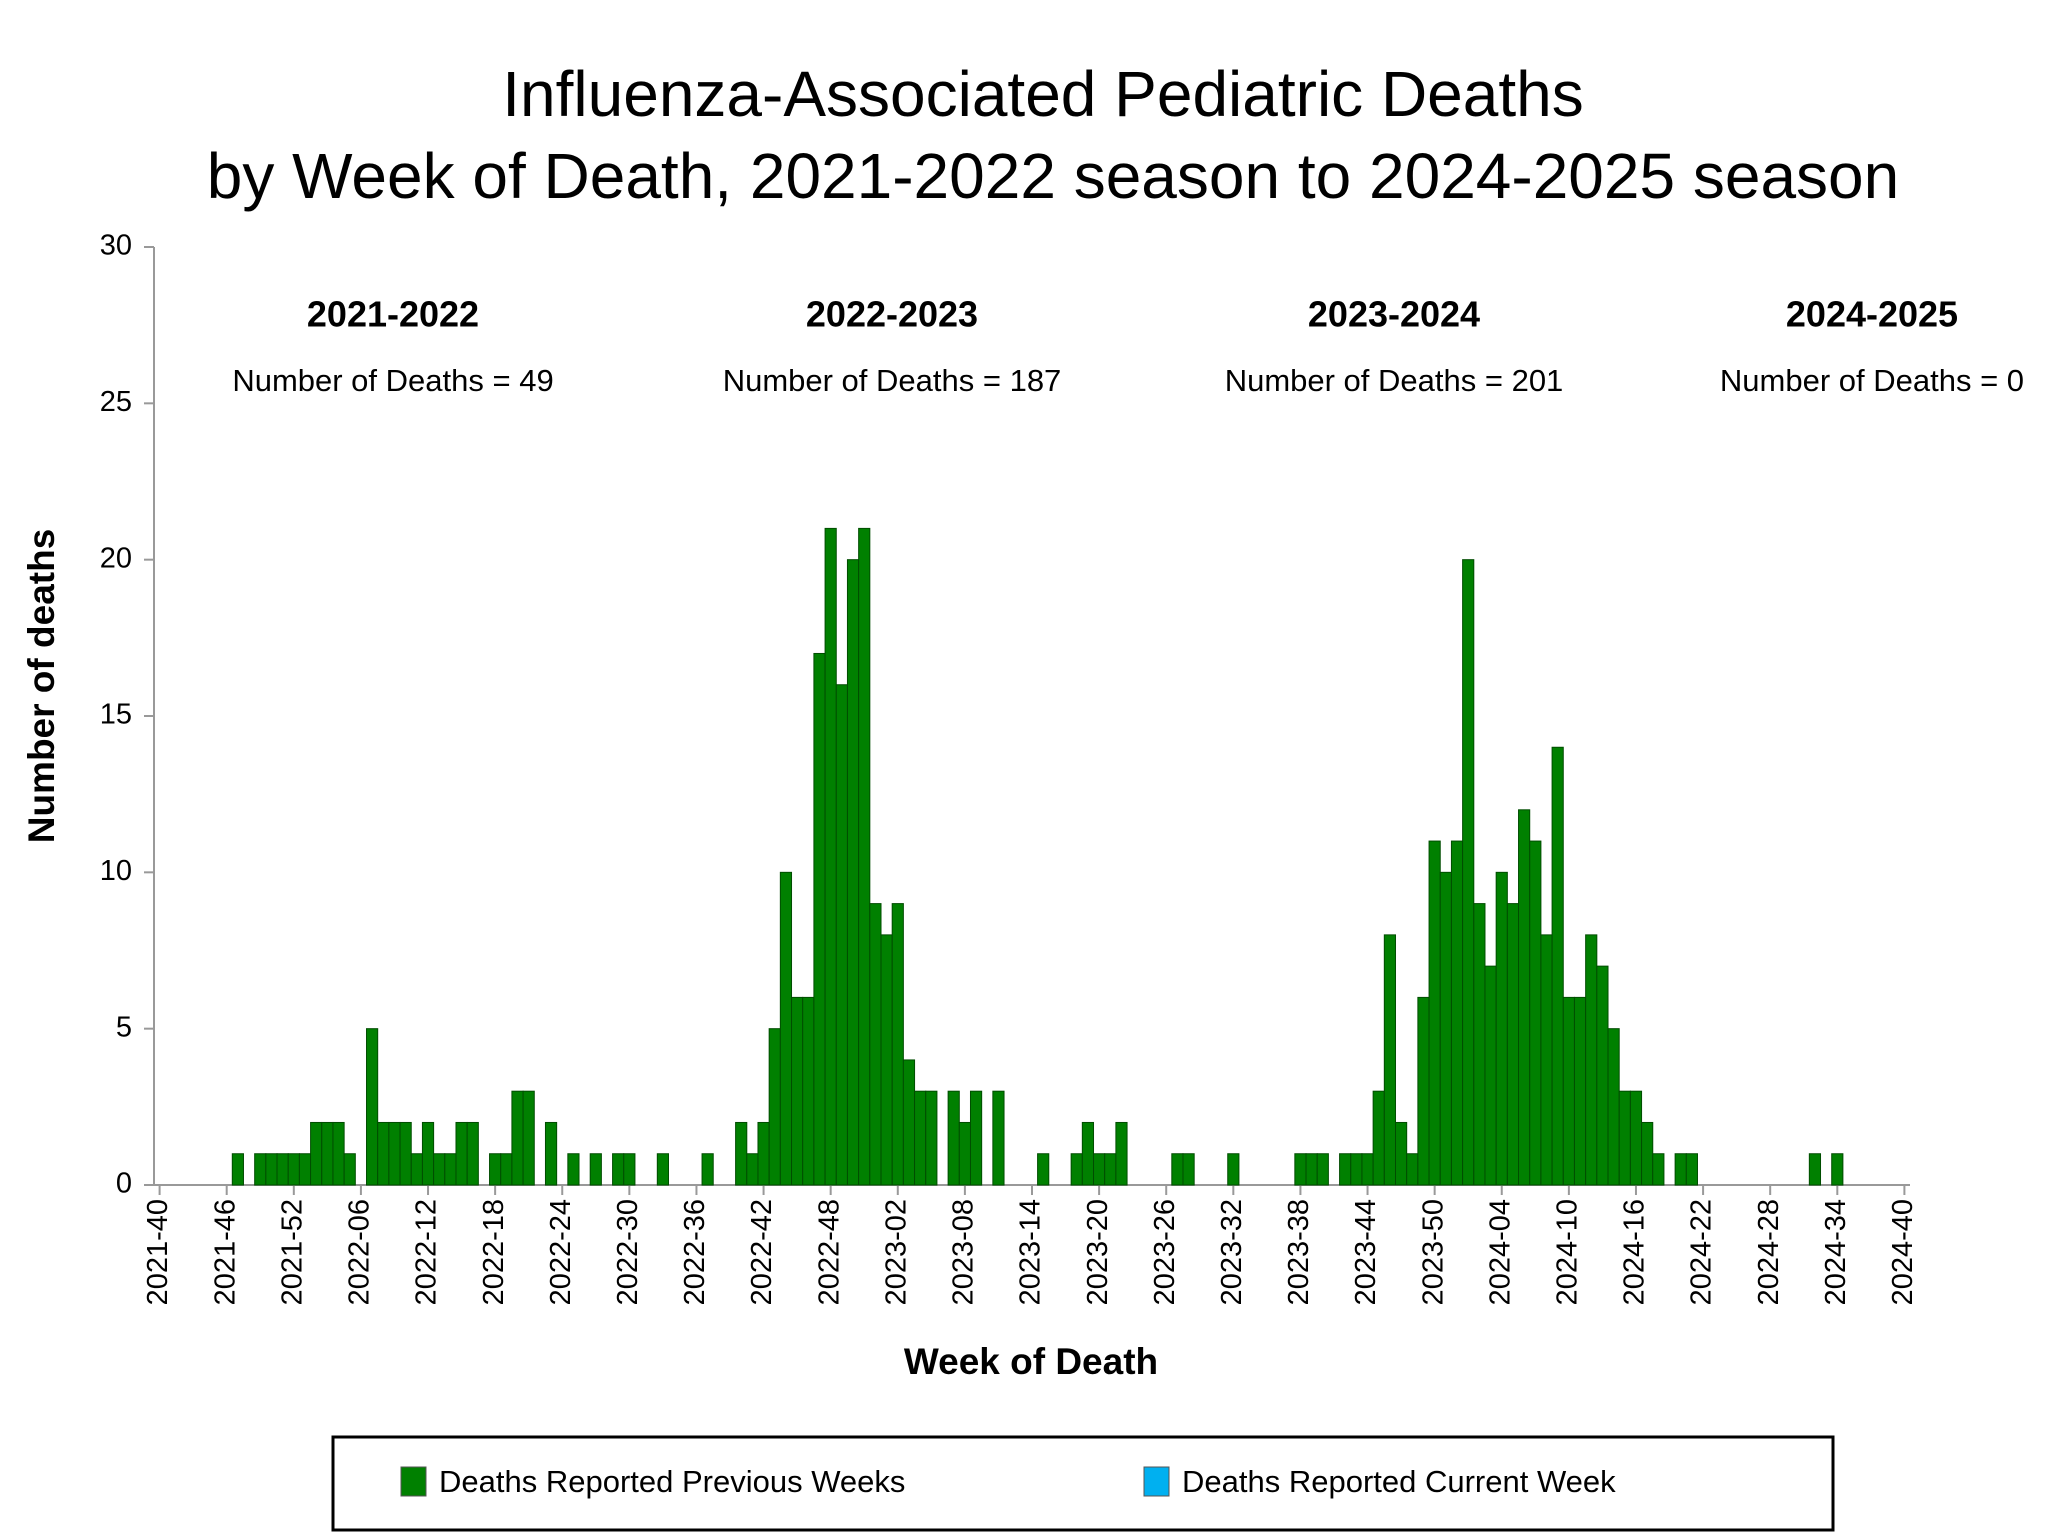 The width and height of the screenshot is (2048, 1536). I want to click on x-tick-label: 2022-36, so click(695, 1252).